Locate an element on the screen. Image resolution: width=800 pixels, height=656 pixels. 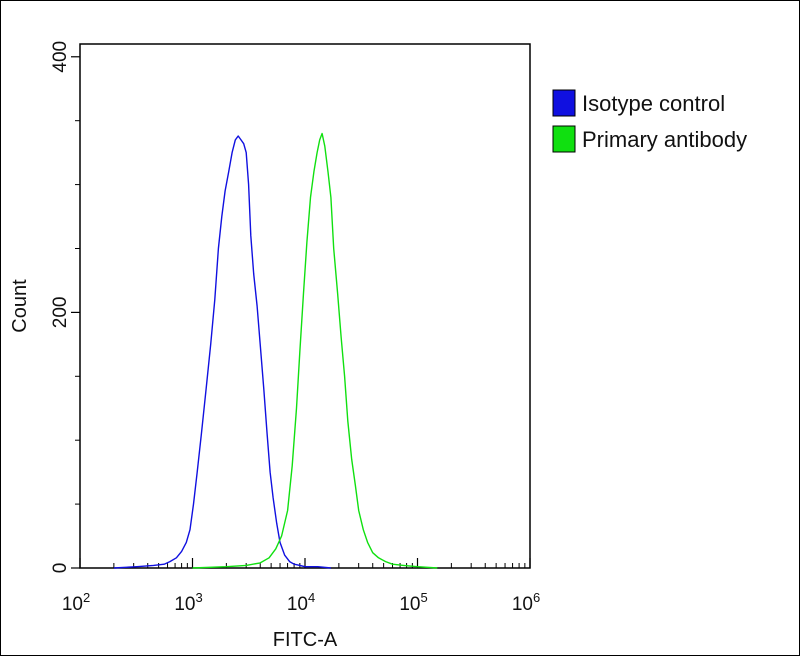
legend: Isotype control Primary antibody is located at coordinates (649, 121).